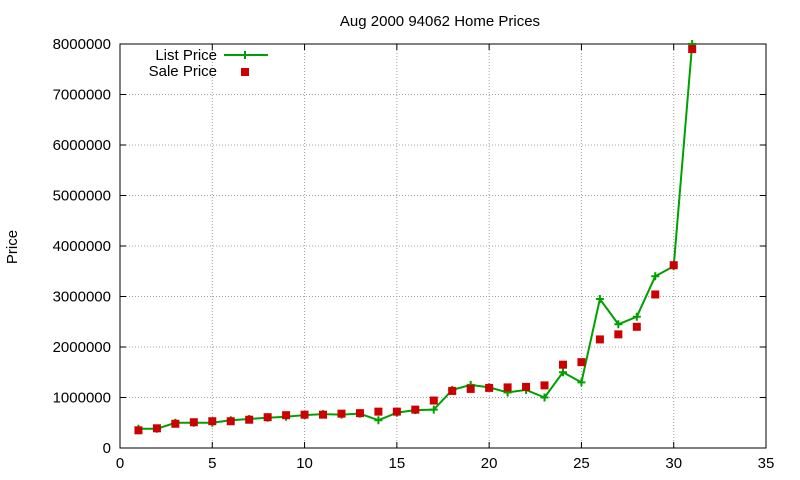 The width and height of the screenshot is (800, 480). What do you see at coordinates (82, 44) in the screenshot?
I see `y-tick-label: 8000000` at bounding box center [82, 44].